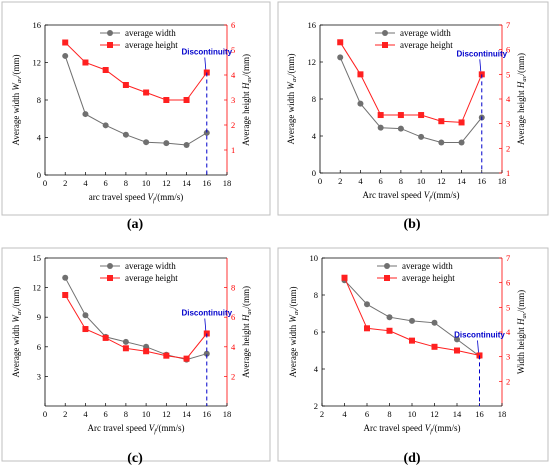 The height and width of the screenshot is (474, 550). What do you see at coordinates (367, 414) in the screenshot?
I see `x-tick-label: 6` at bounding box center [367, 414].